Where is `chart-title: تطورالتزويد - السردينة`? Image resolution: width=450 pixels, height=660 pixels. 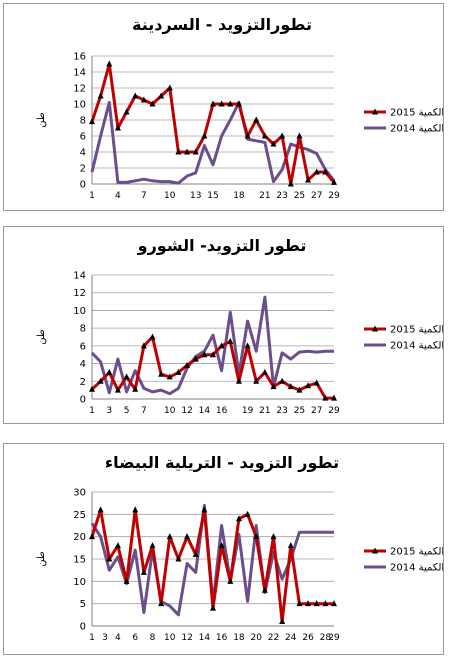 chart-title: تطورالتزويد - السردينة is located at coordinates (222, 24).